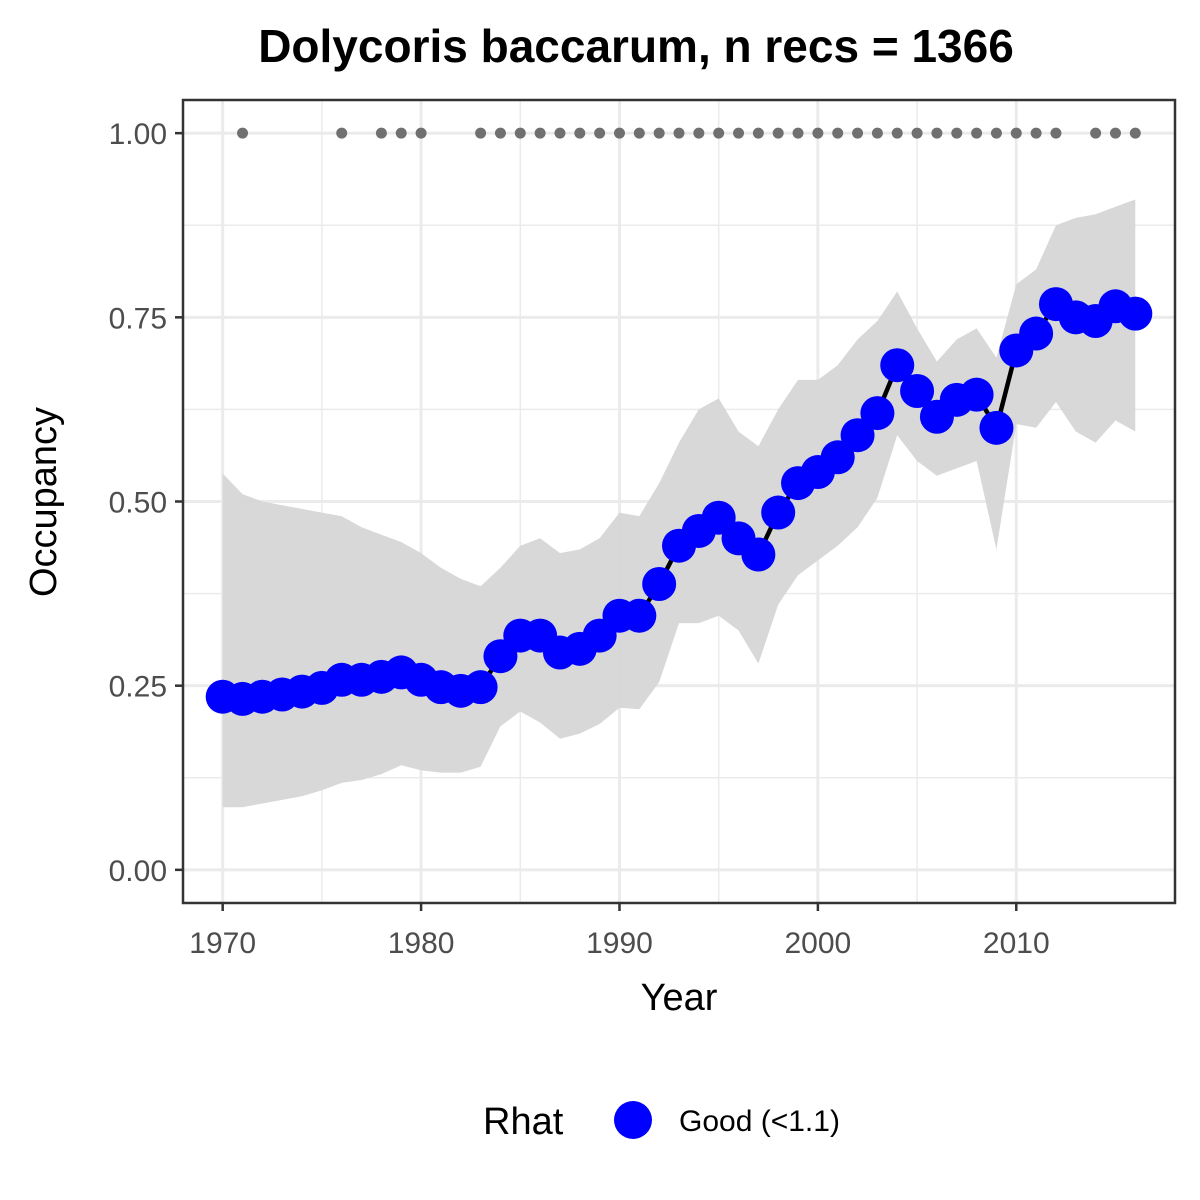 This screenshot has width=1200, height=1200. What do you see at coordinates (759, 1121) in the screenshot?
I see `legend-label-good: Good (<1.1)` at bounding box center [759, 1121].